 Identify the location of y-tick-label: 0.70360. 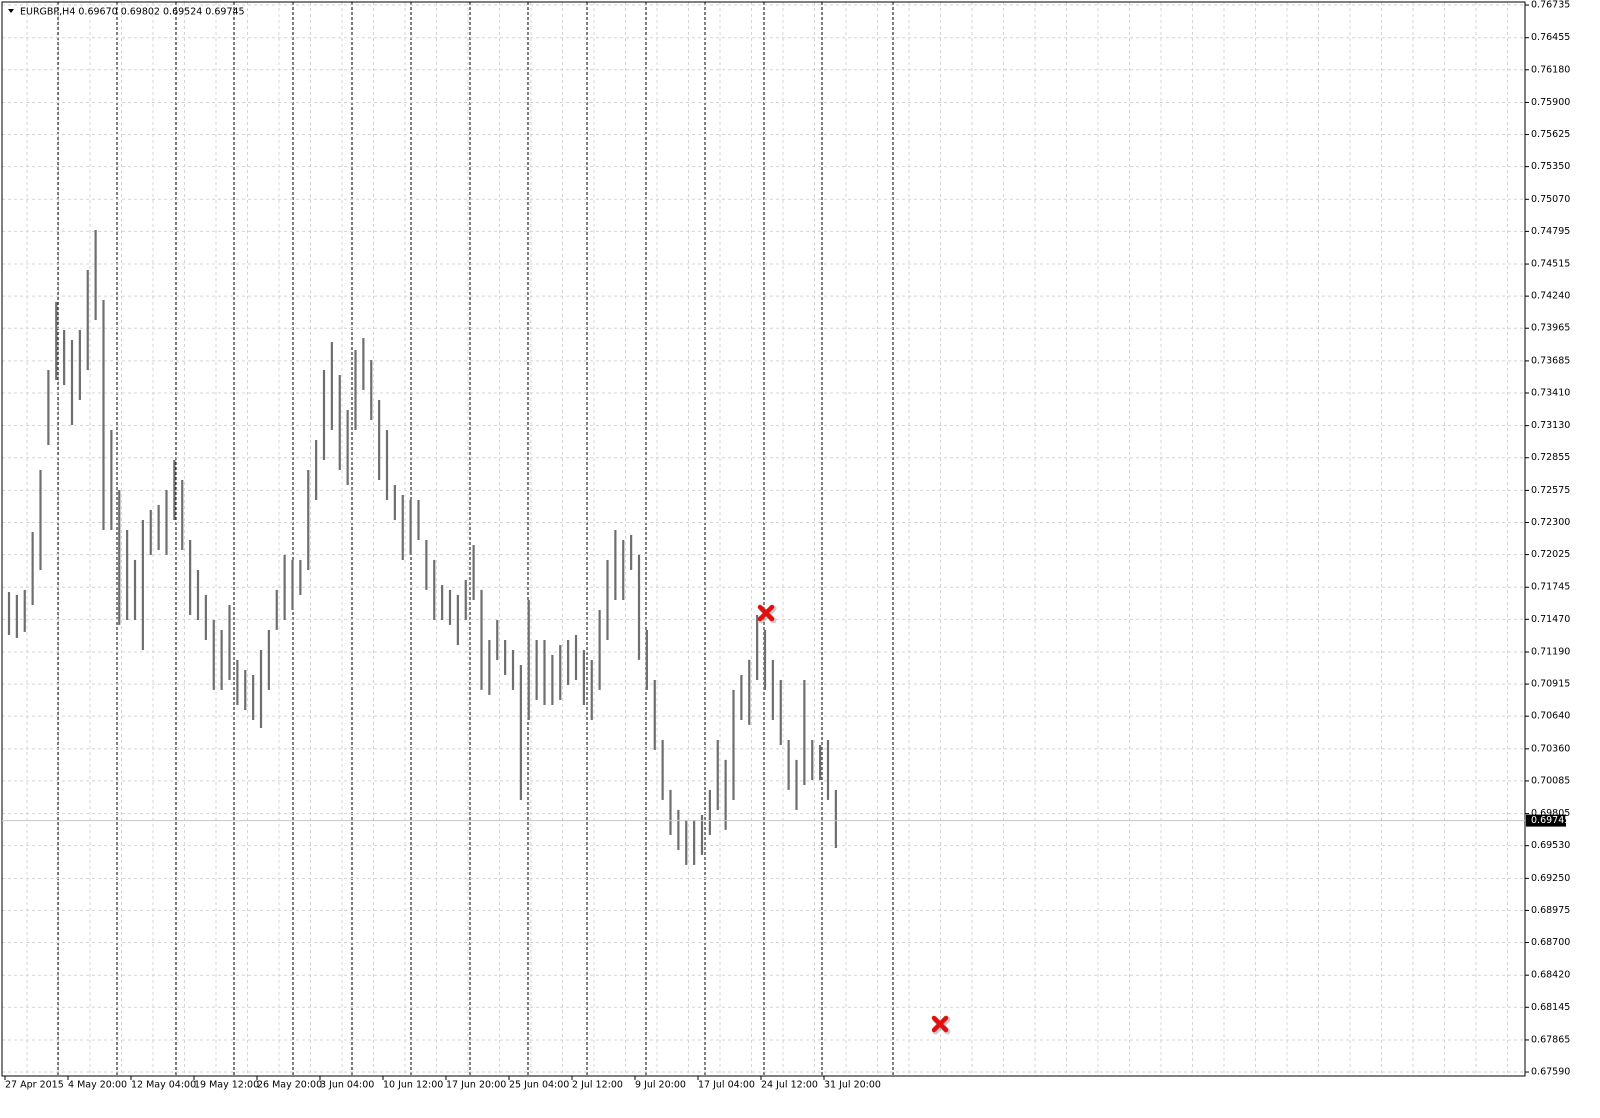
(1550, 748).